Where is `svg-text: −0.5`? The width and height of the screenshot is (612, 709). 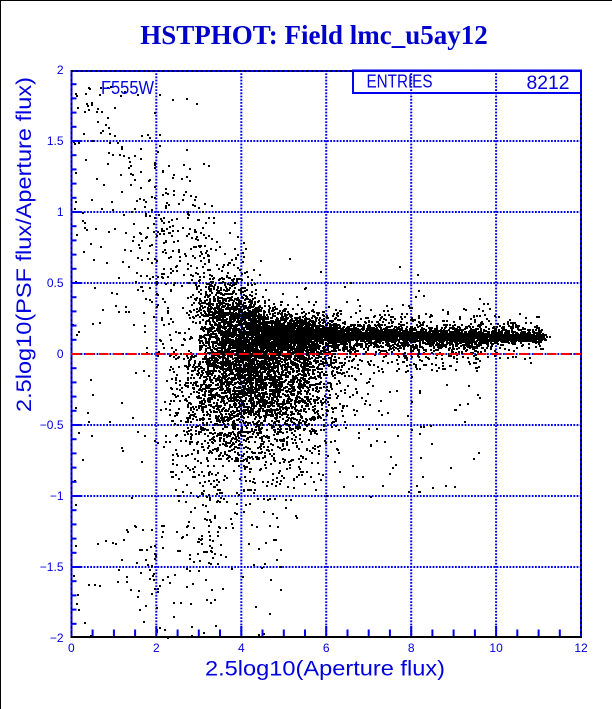 svg-text: −0.5 is located at coordinates (52, 425).